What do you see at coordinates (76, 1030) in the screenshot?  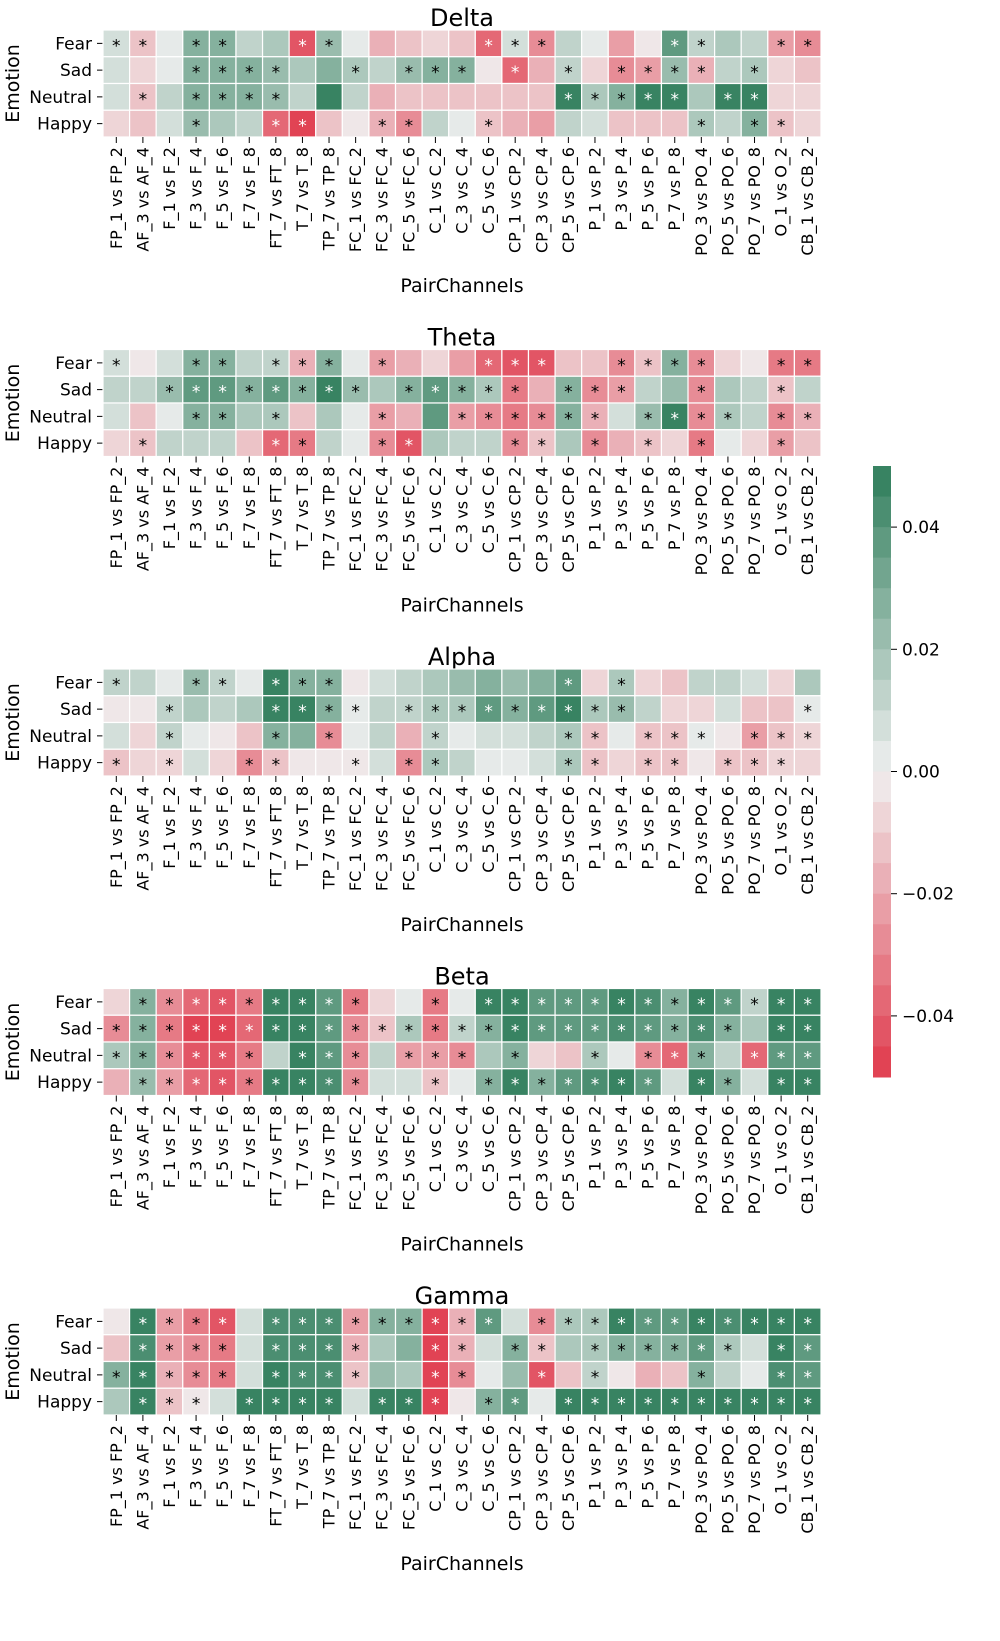 I see `row-label-sad: Sad` at bounding box center [76, 1030].